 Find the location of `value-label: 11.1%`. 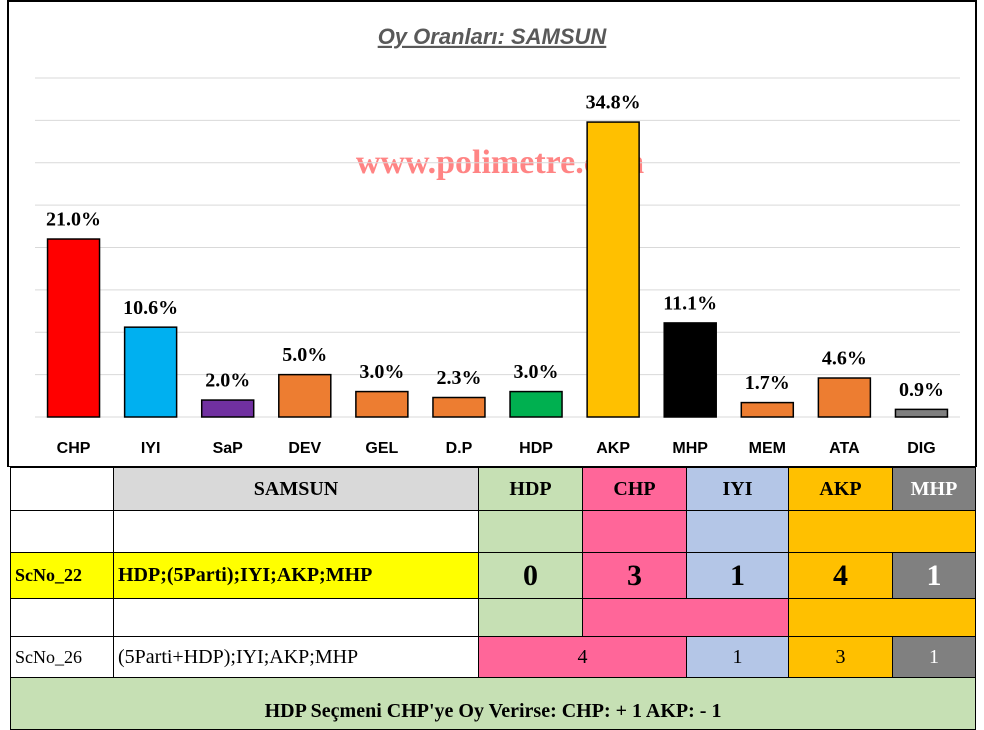

value-label: 11.1% is located at coordinates (690, 304).